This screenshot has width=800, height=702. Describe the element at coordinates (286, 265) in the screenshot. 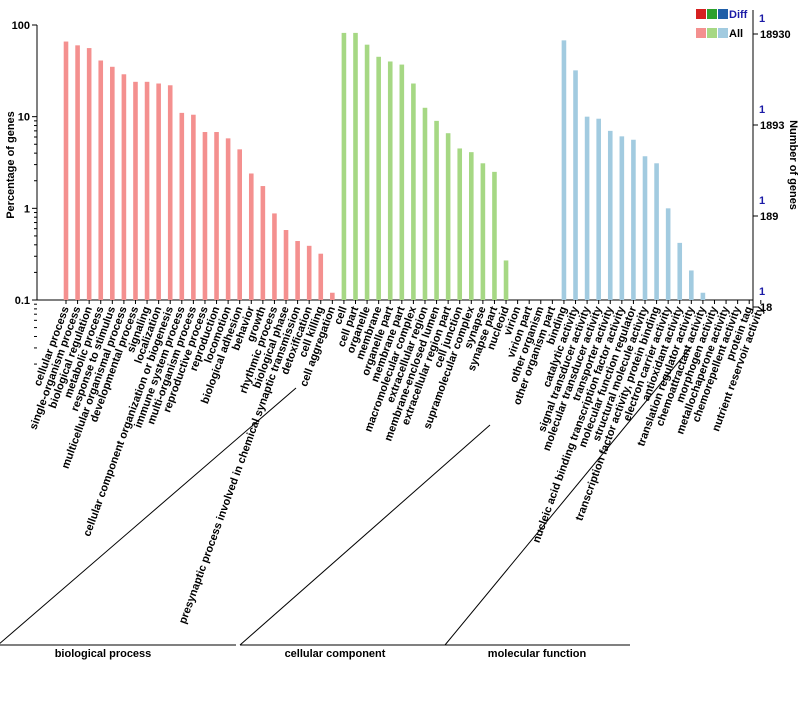

I see `bar-biological-phase` at that location.